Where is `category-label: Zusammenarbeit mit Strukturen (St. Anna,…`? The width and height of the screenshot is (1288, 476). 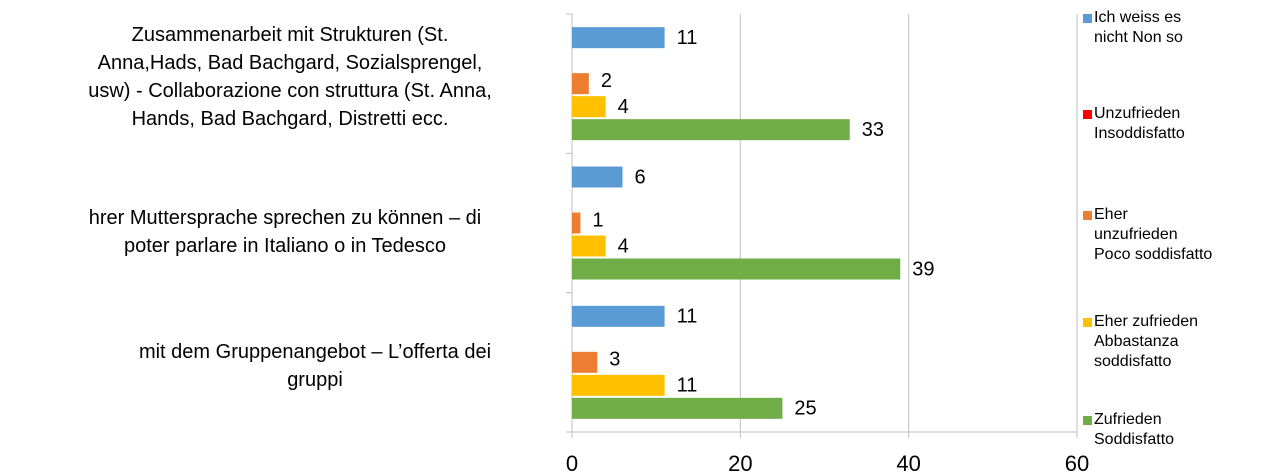 category-label: Zusammenarbeit mit Strukturen (St. Anna,… is located at coordinates (290, 77).